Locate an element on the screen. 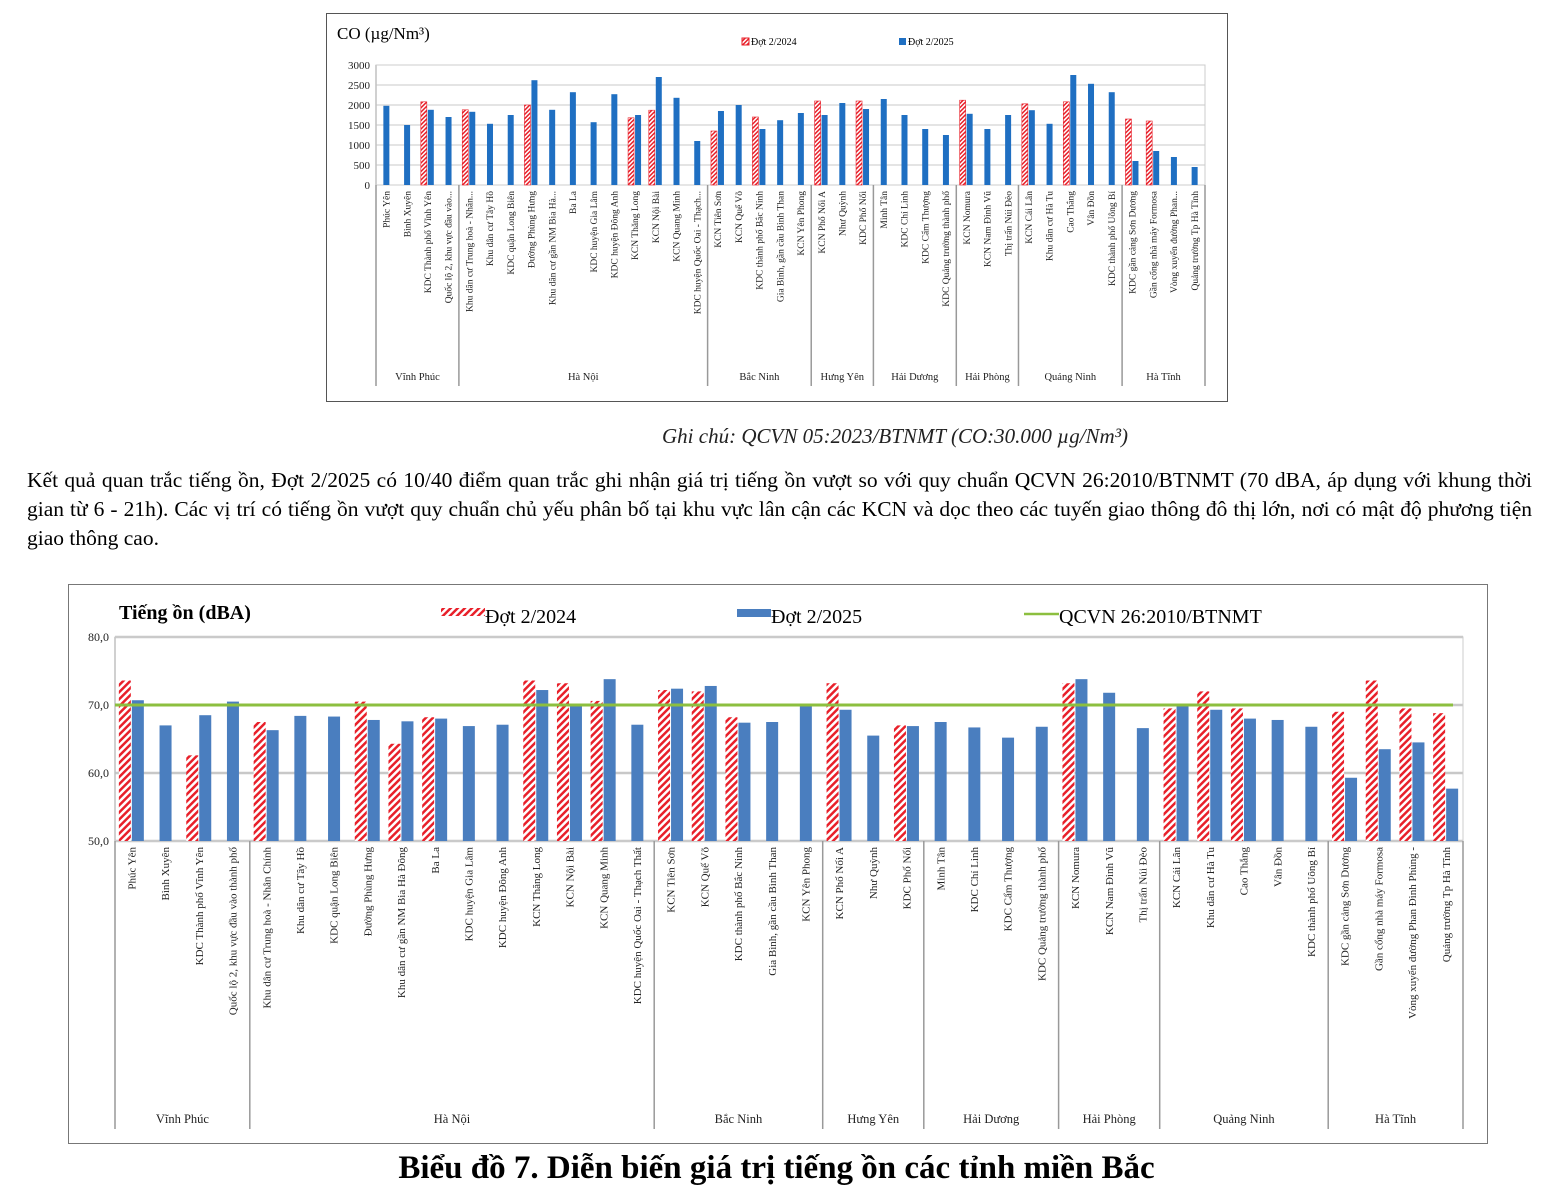 Image resolution: width=1553 pixels, height=1200 pixels. x-category-label: KCN Nội Bài is located at coordinates (571, 877).